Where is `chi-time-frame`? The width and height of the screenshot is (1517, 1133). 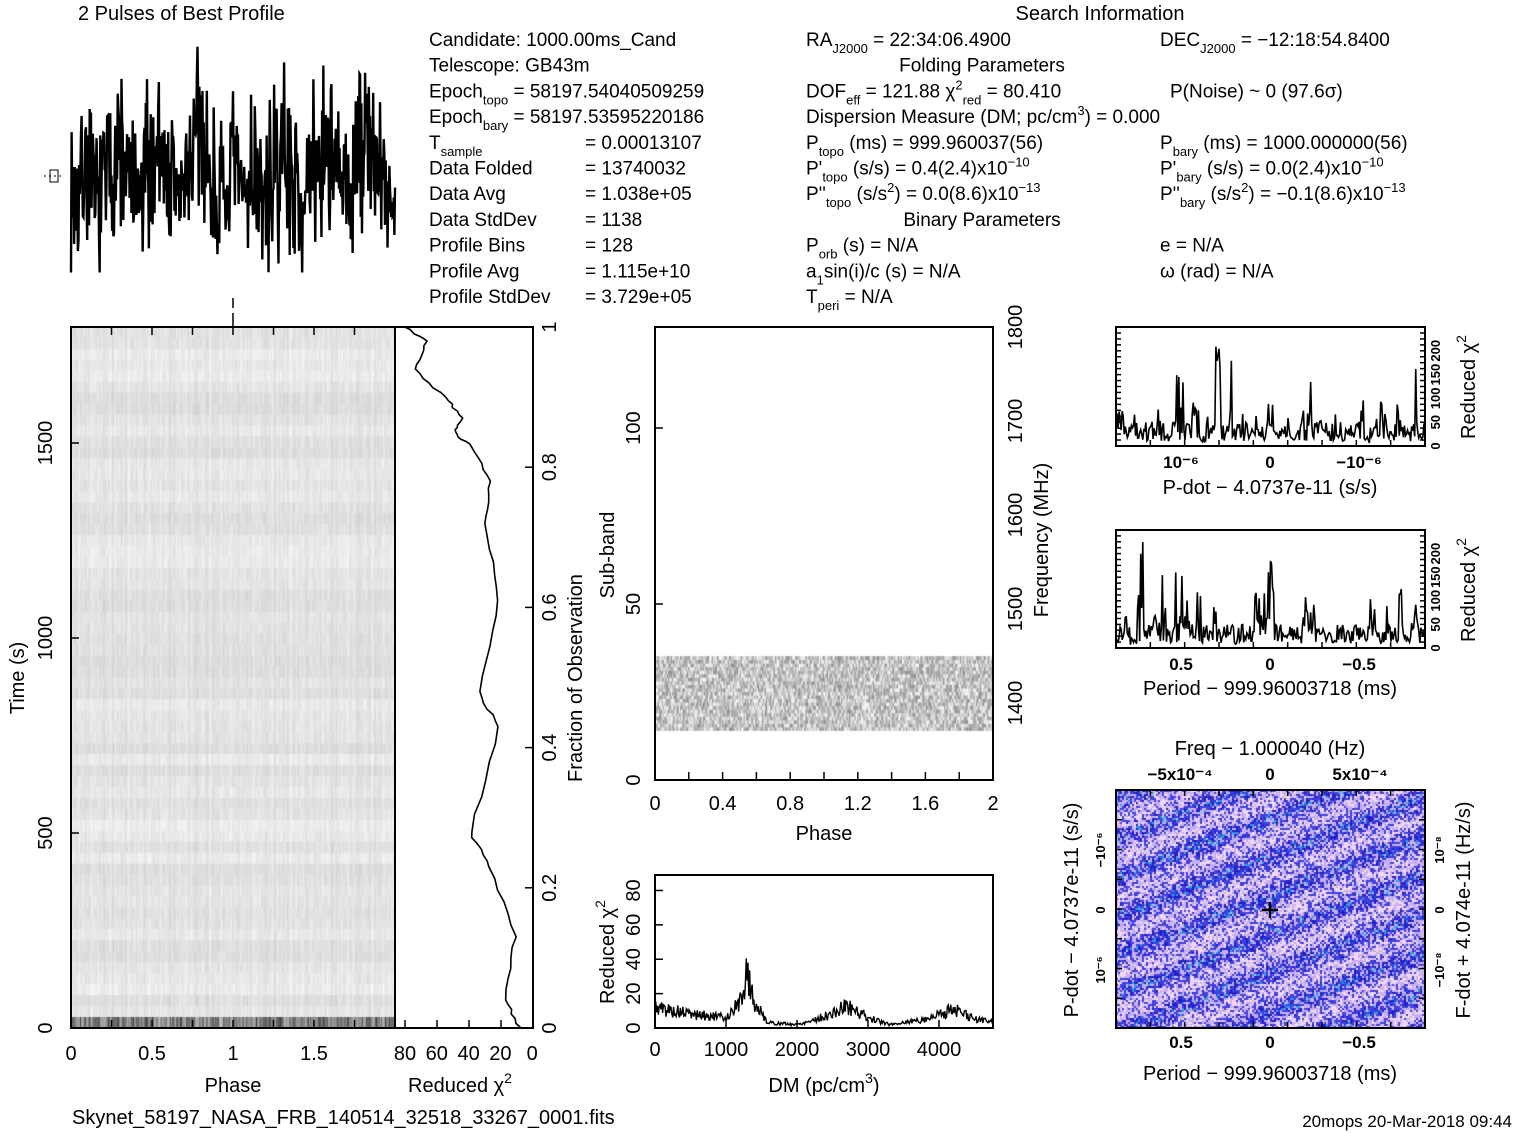 chi-time-frame is located at coordinates (464, 677).